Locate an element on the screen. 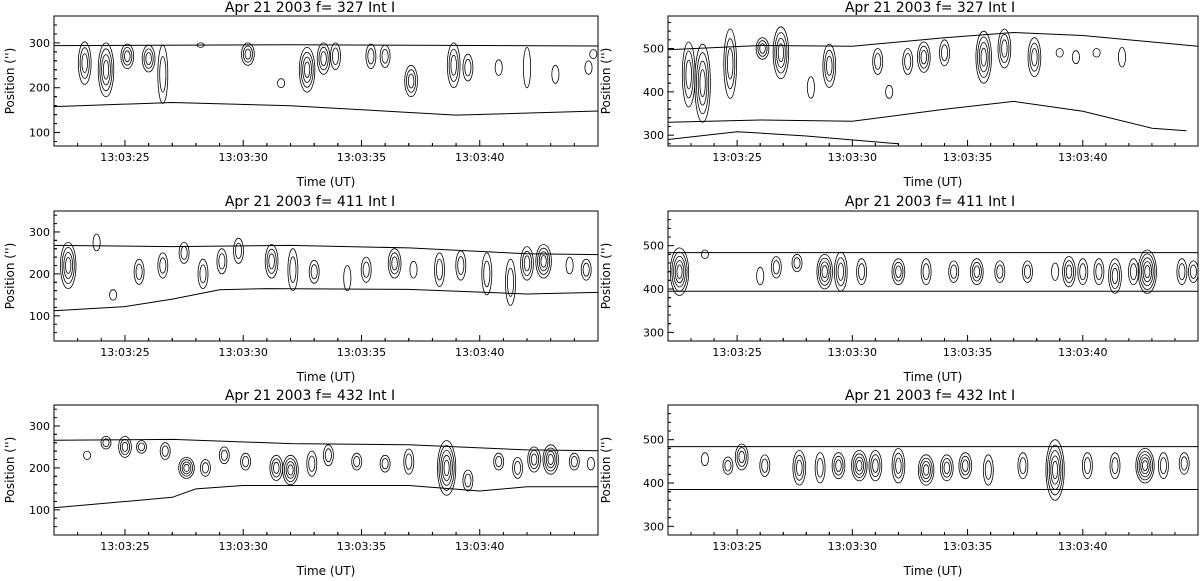 This screenshot has width=1200, height=581. y-tick-label: 500 is located at coordinates (653, 246).